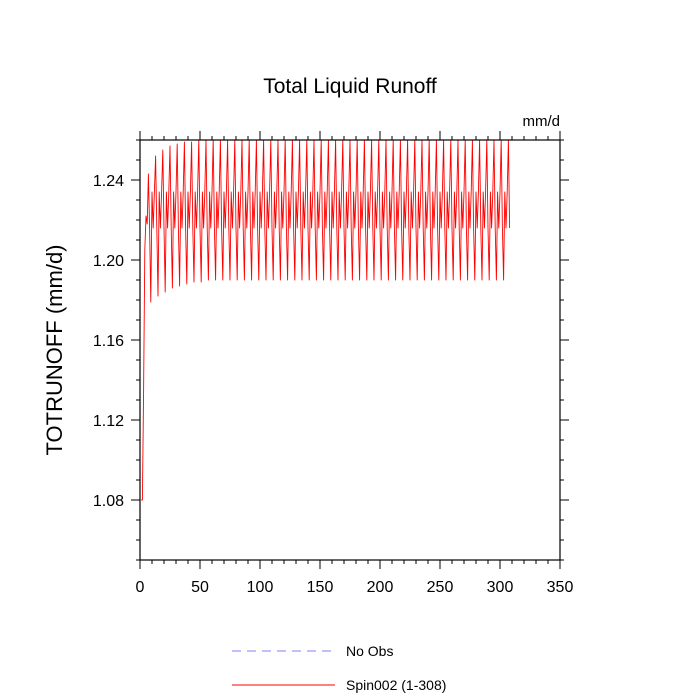 This screenshot has width=700, height=700. Describe the element at coordinates (200, 587) in the screenshot. I see `x-tick-label: 50` at that location.